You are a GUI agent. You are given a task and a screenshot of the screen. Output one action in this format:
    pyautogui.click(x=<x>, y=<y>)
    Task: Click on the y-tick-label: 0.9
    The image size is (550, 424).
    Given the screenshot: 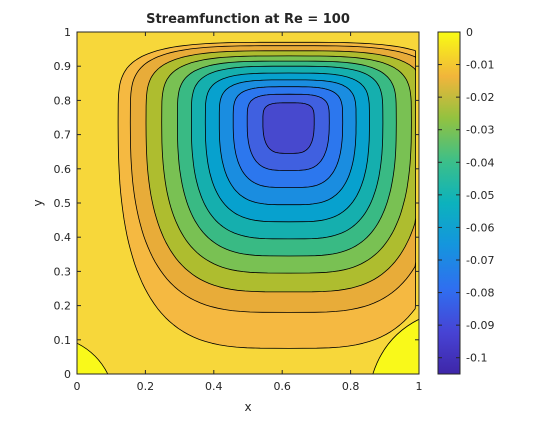 What is the action you would take?
    pyautogui.click(x=63, y=66)
    